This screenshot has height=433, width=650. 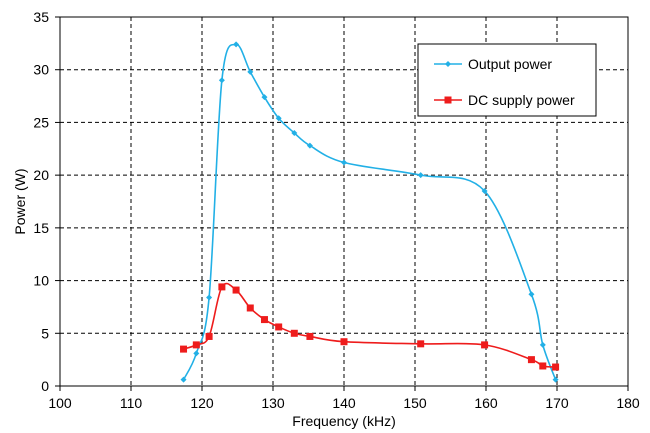 What do you see at coordinates (344, 403) in the screenshot?
I see `x-tick-label: 140` at bounding box center [344, 403].